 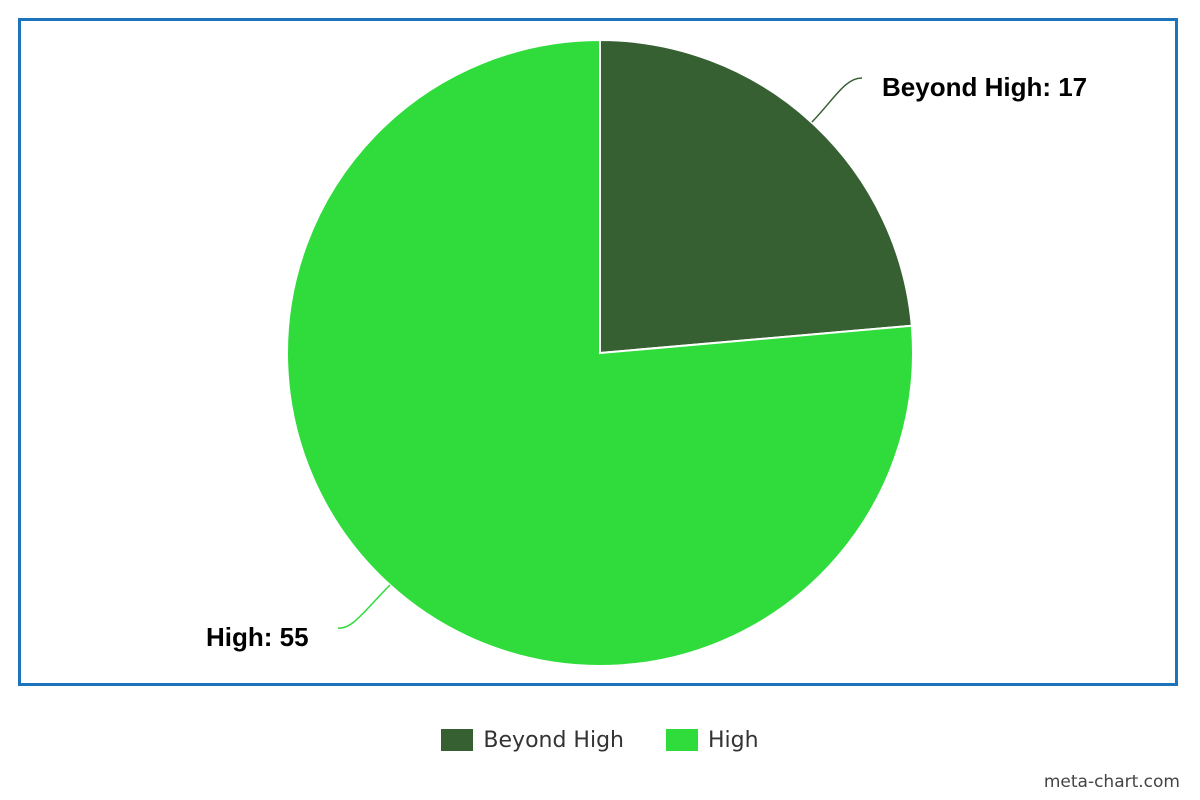 I want to click on legend-item-beyond-high: Beyond High, so click(x=532, y=740).